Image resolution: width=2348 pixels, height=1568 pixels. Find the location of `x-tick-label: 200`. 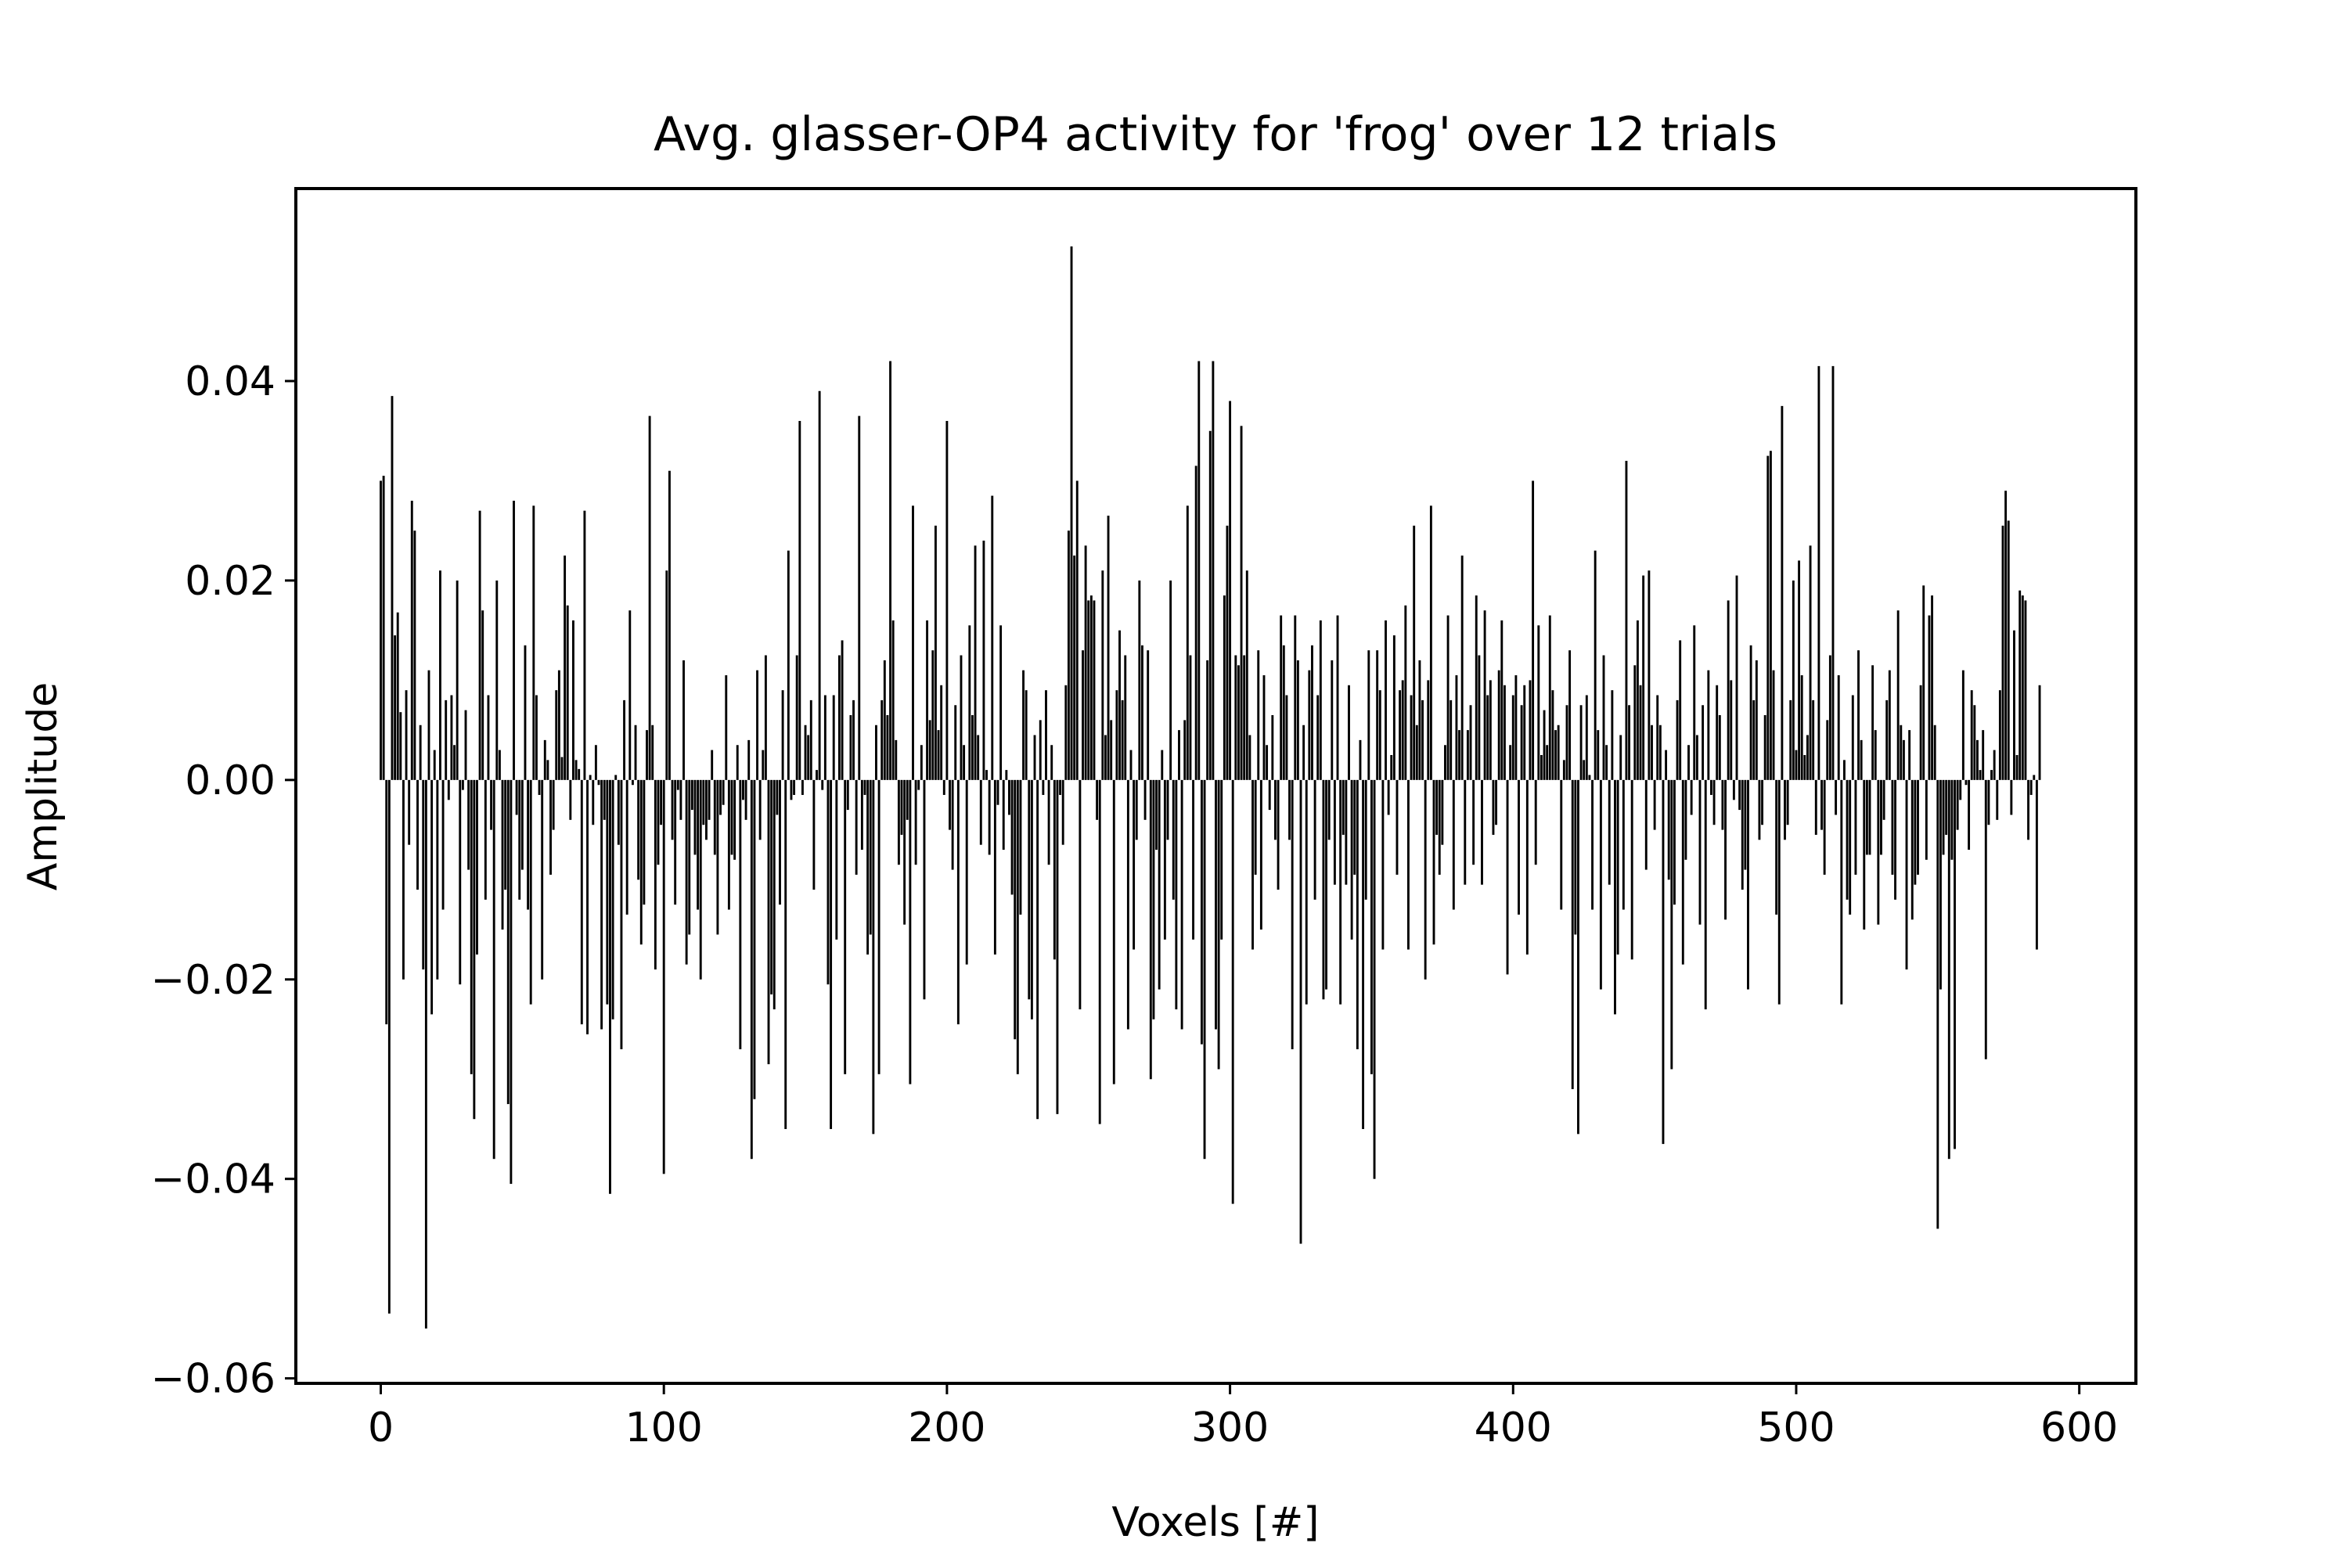

x-tick-label: 200 is located at coordinates (946, 1428).